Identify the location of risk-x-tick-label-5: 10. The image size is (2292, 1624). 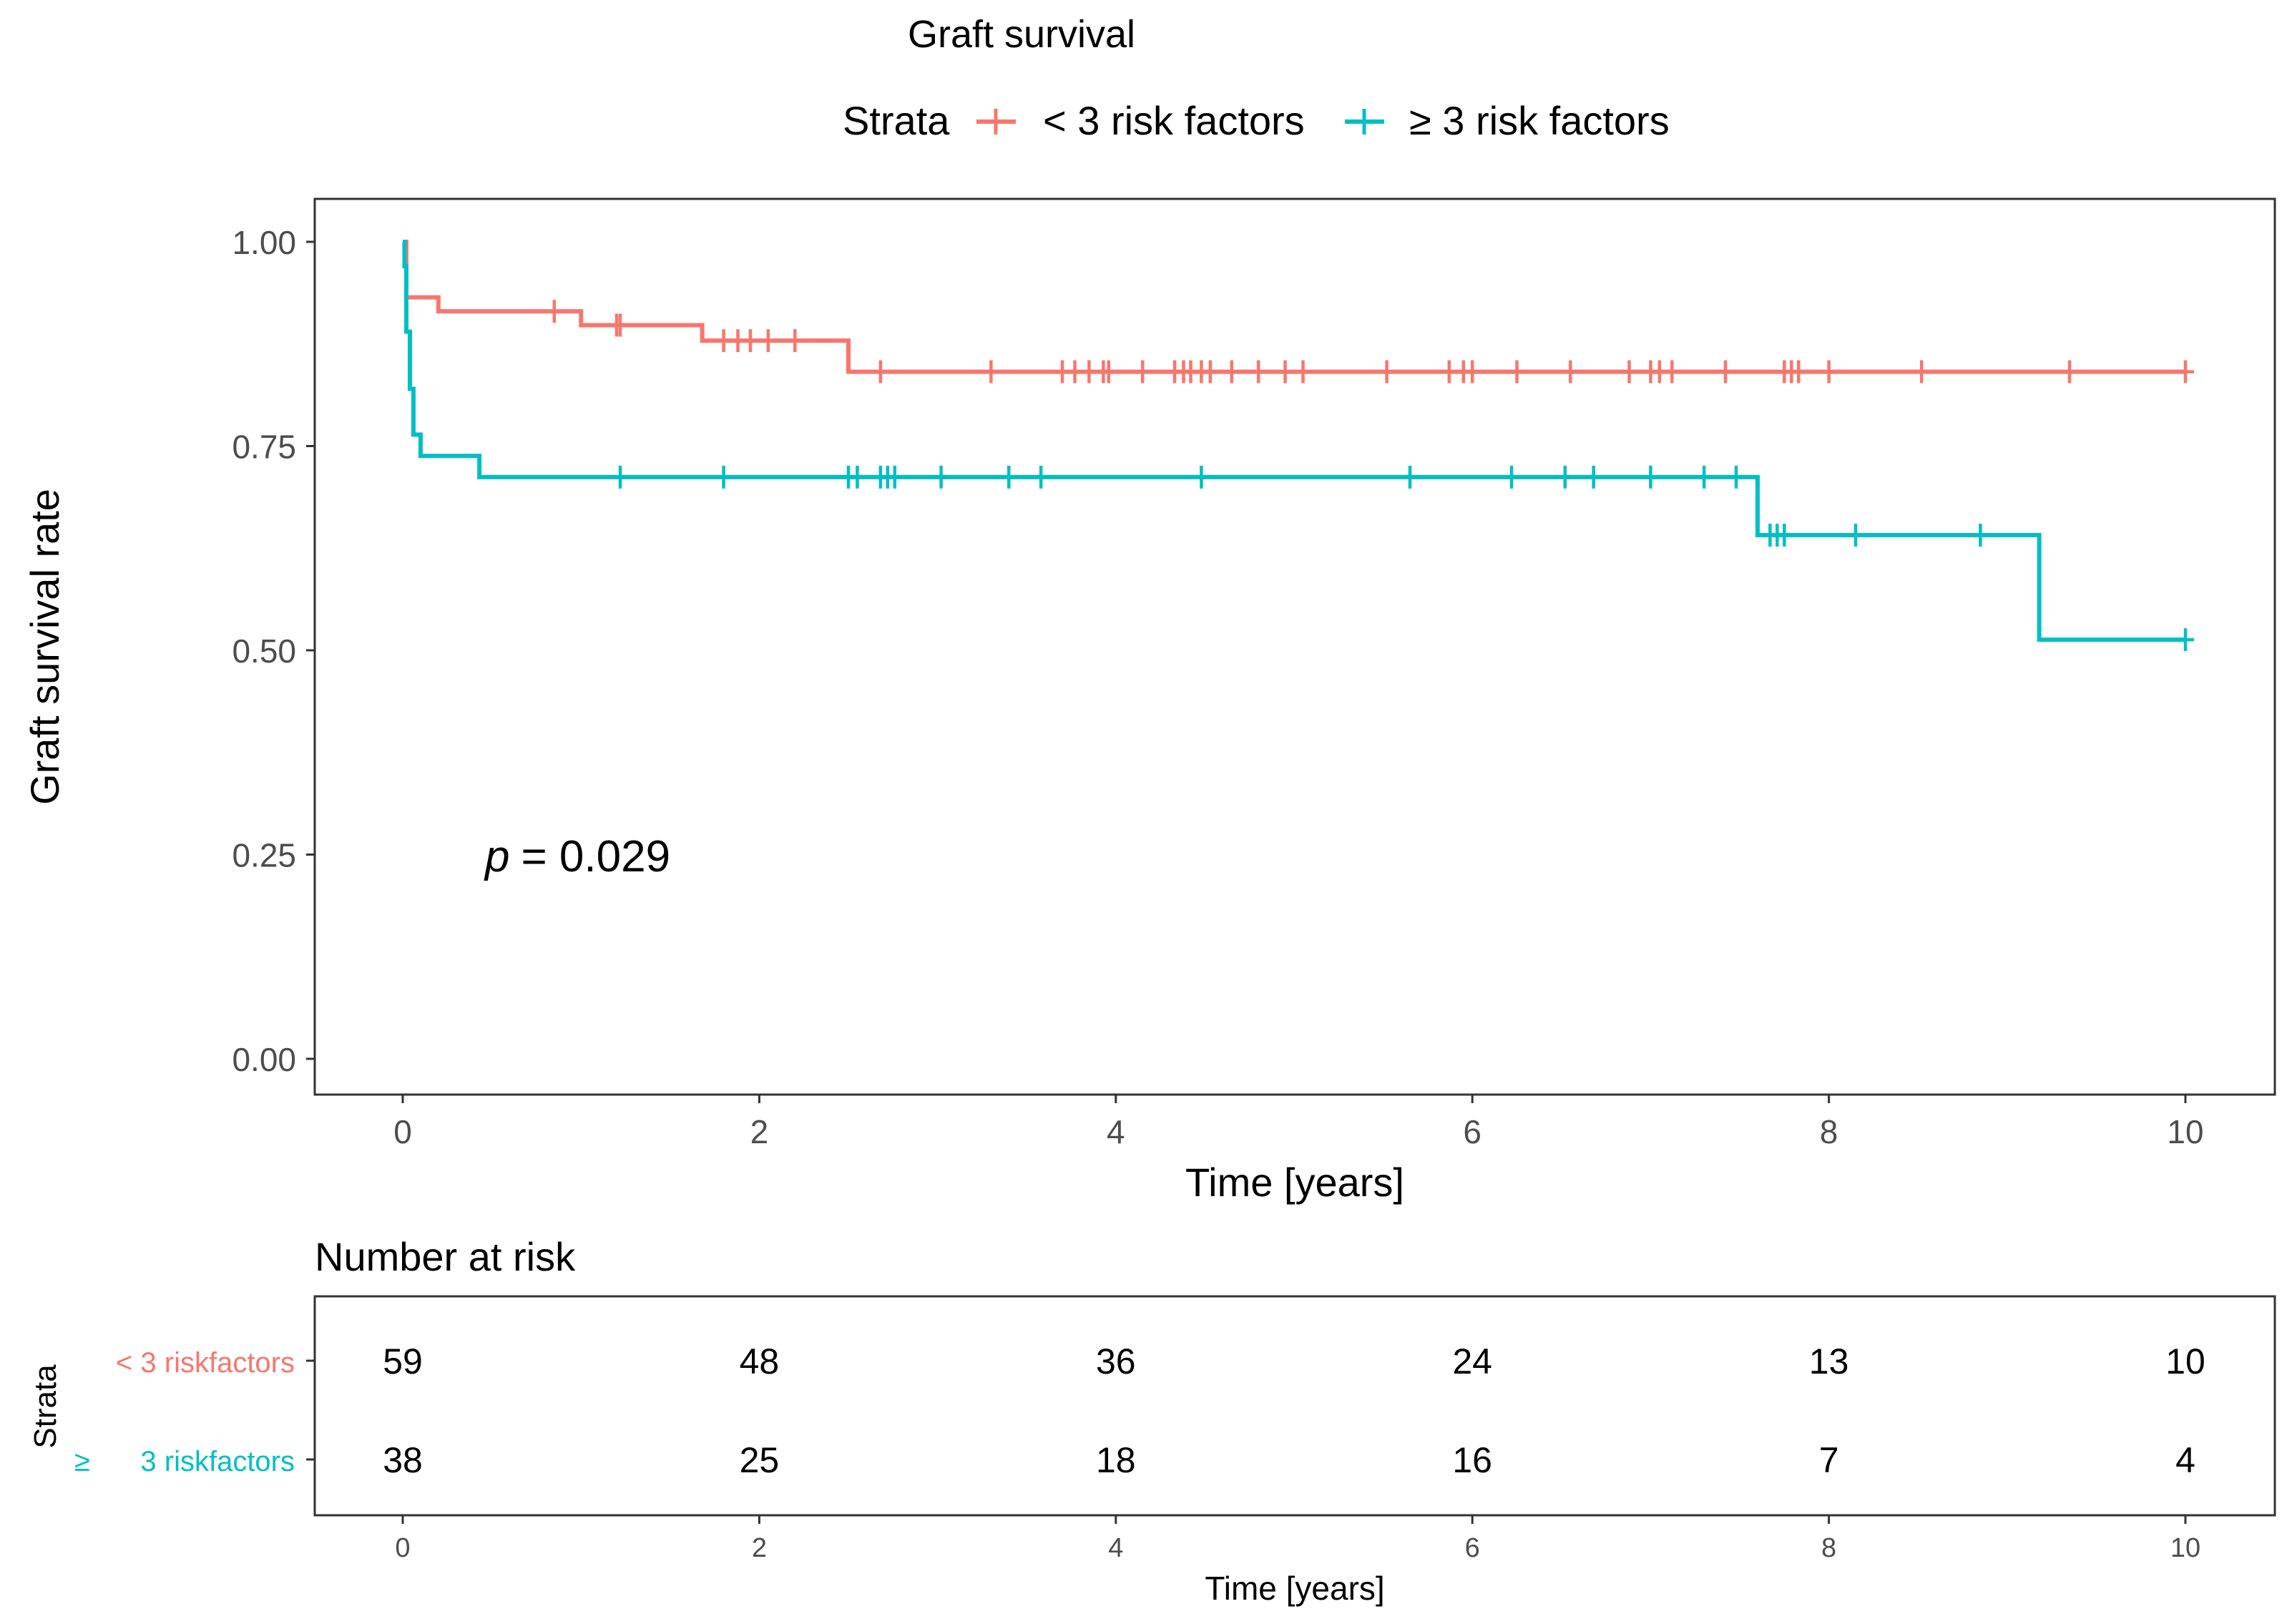
(2185, 1548).